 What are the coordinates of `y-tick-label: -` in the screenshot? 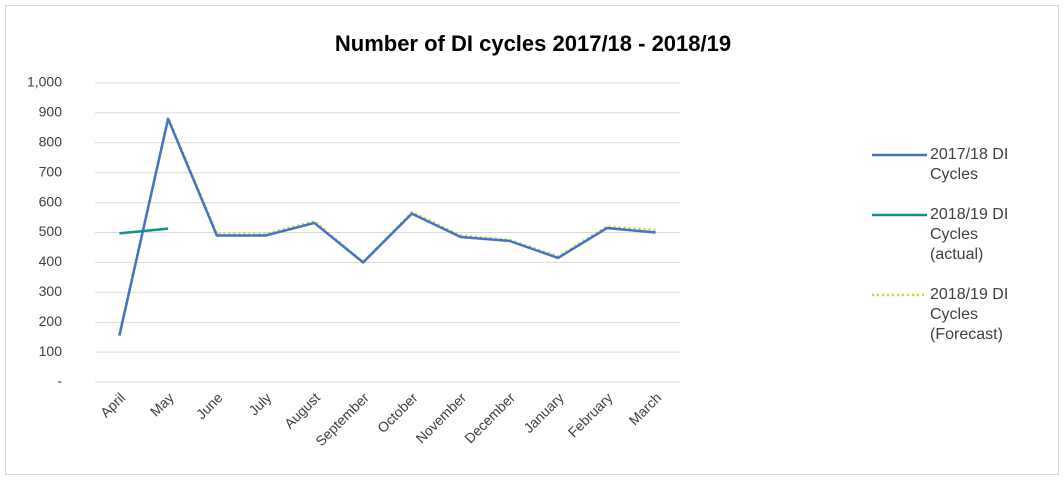 It's located at (59, 381).